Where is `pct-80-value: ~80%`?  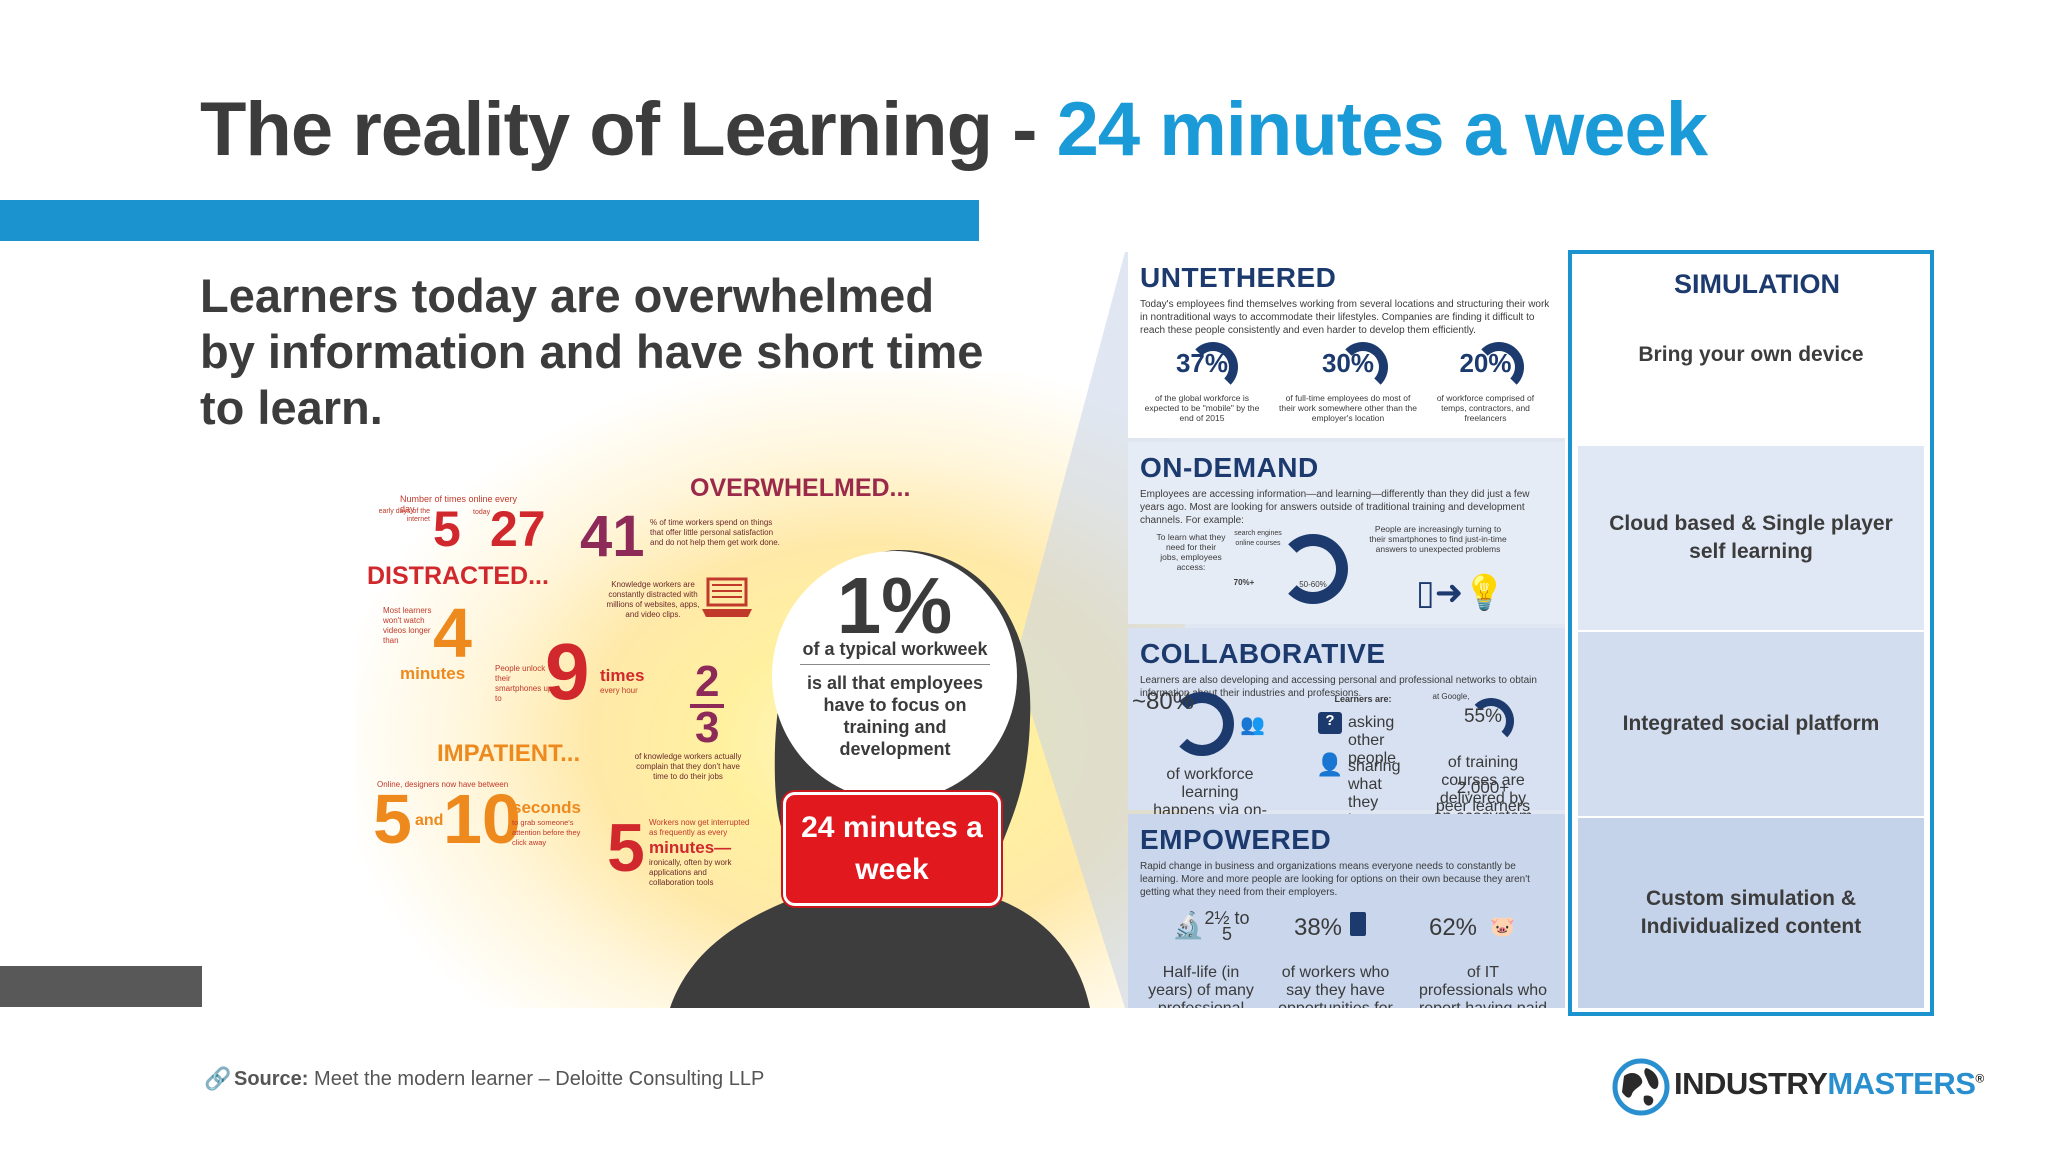
pct-80-value: ~80% is located at coordinates (1163, 701).